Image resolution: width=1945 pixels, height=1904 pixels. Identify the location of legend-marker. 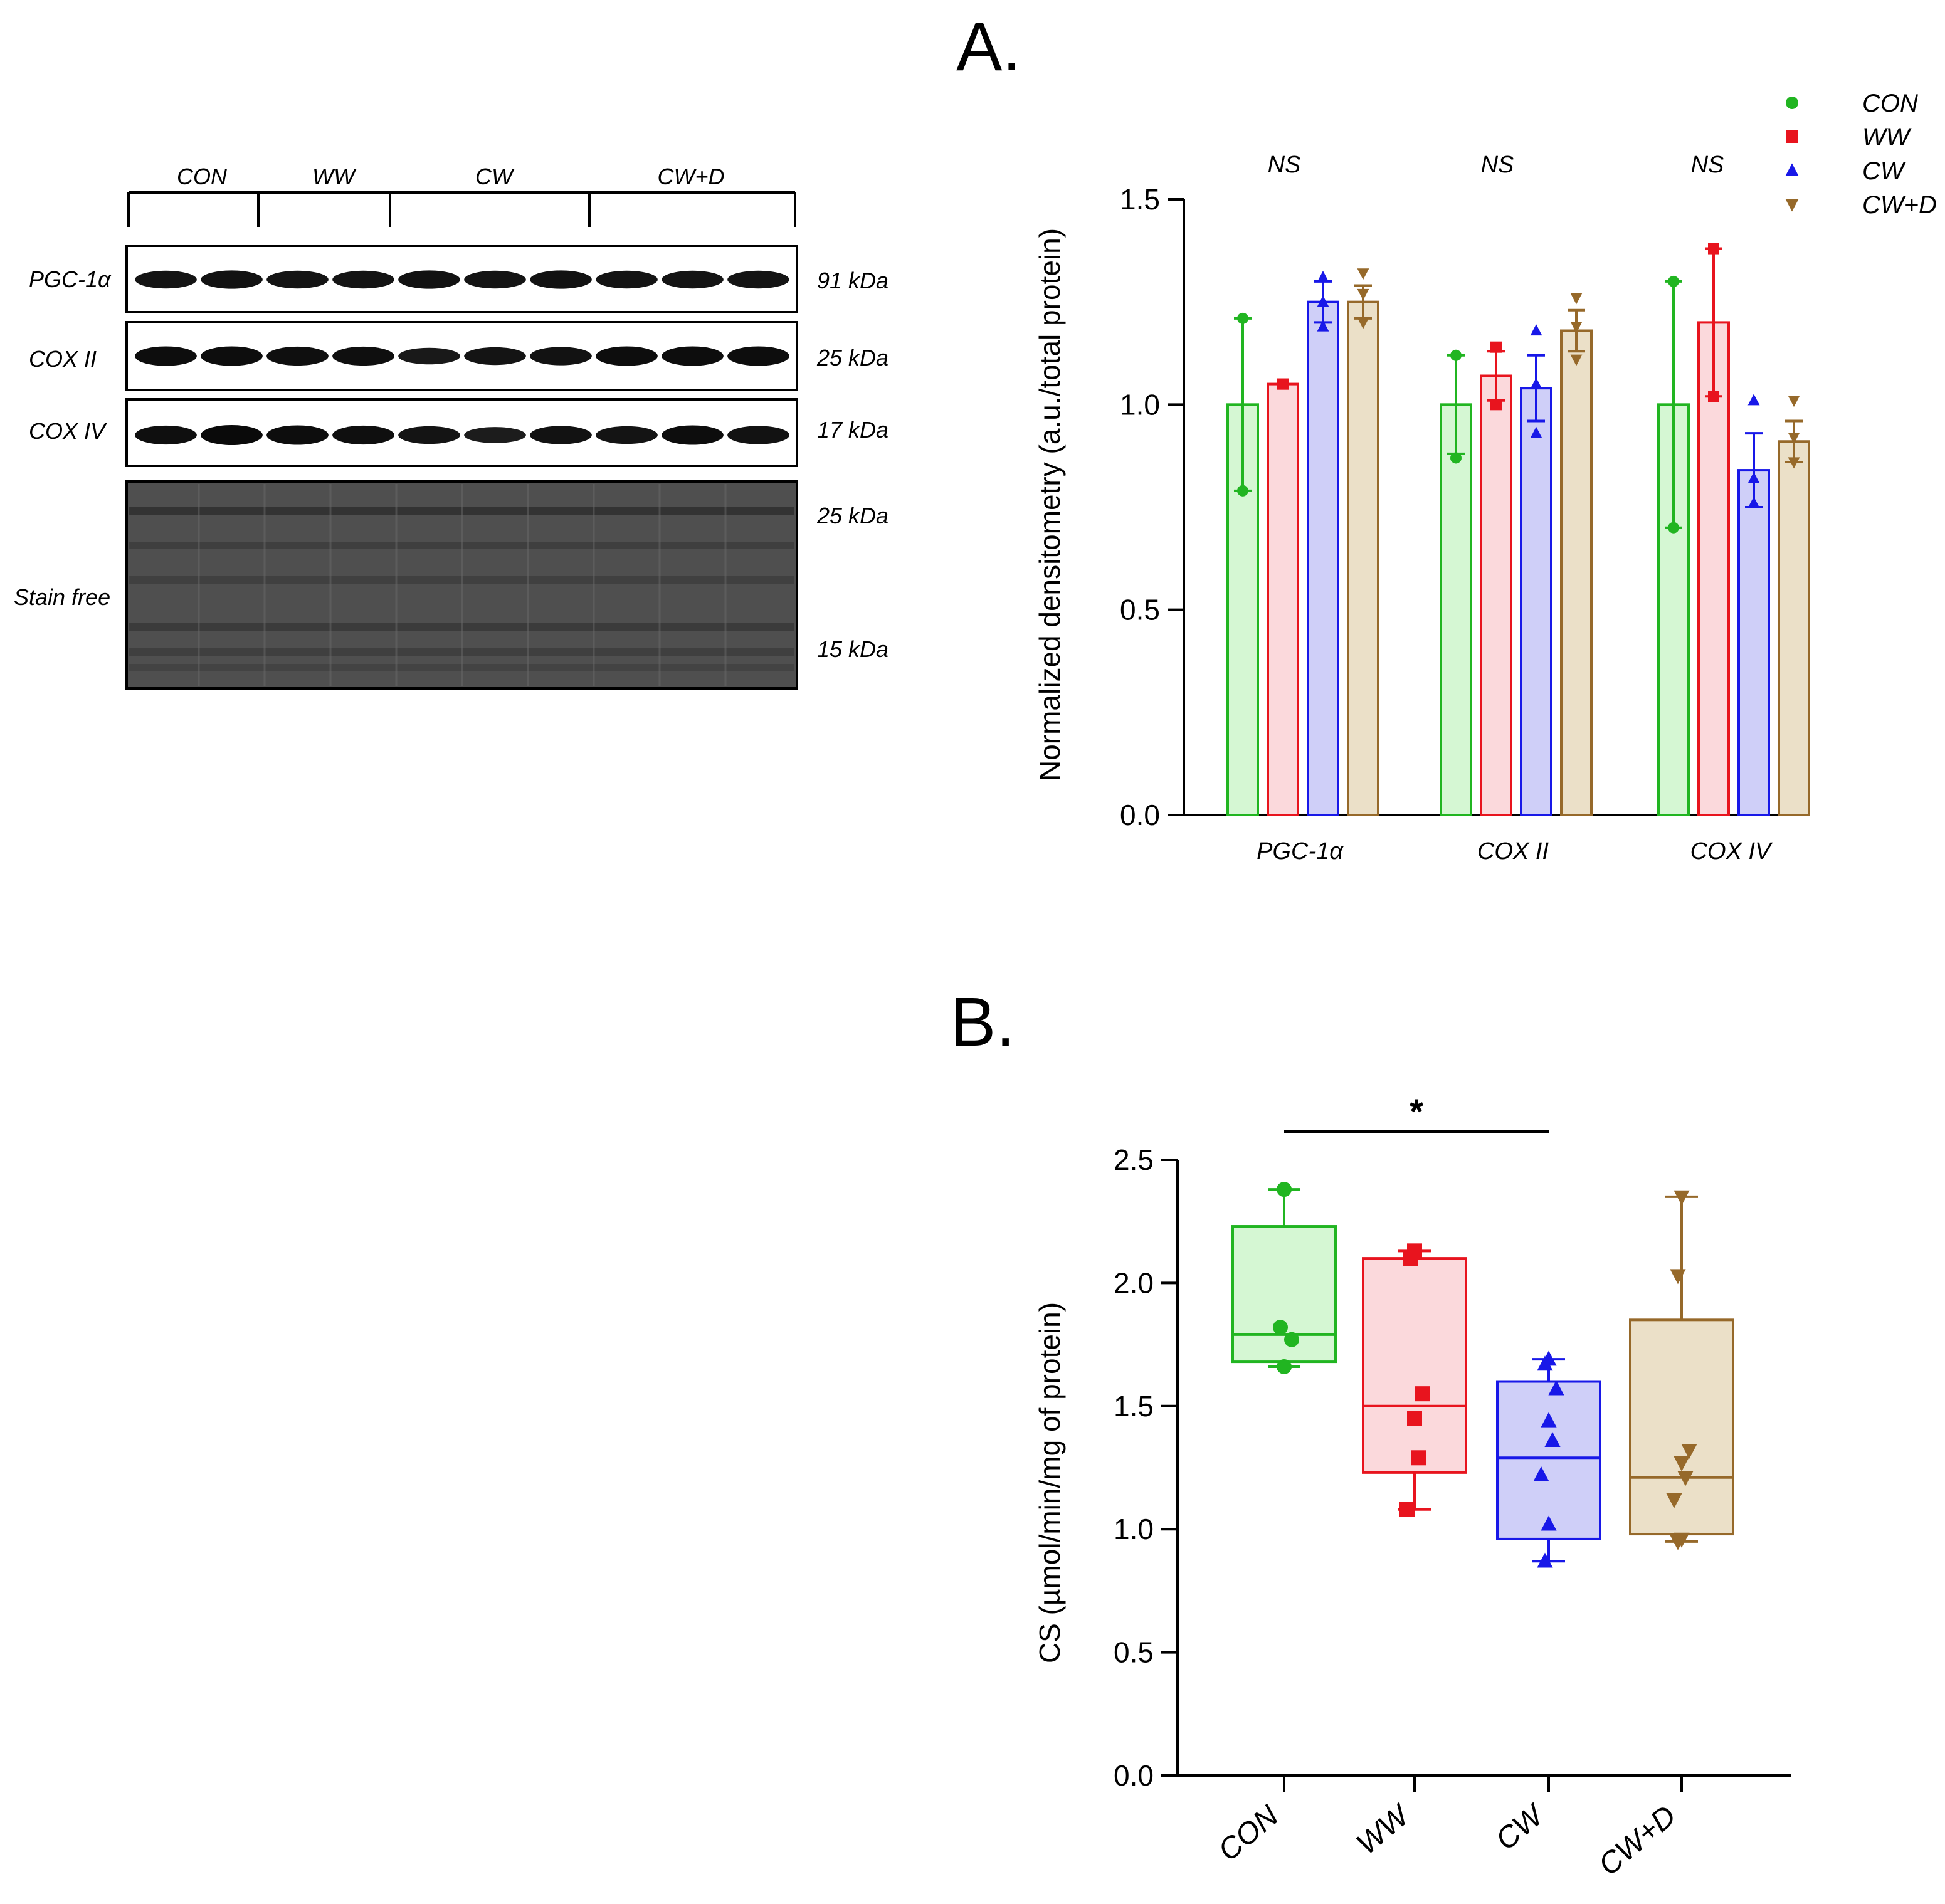
(1792, 205).